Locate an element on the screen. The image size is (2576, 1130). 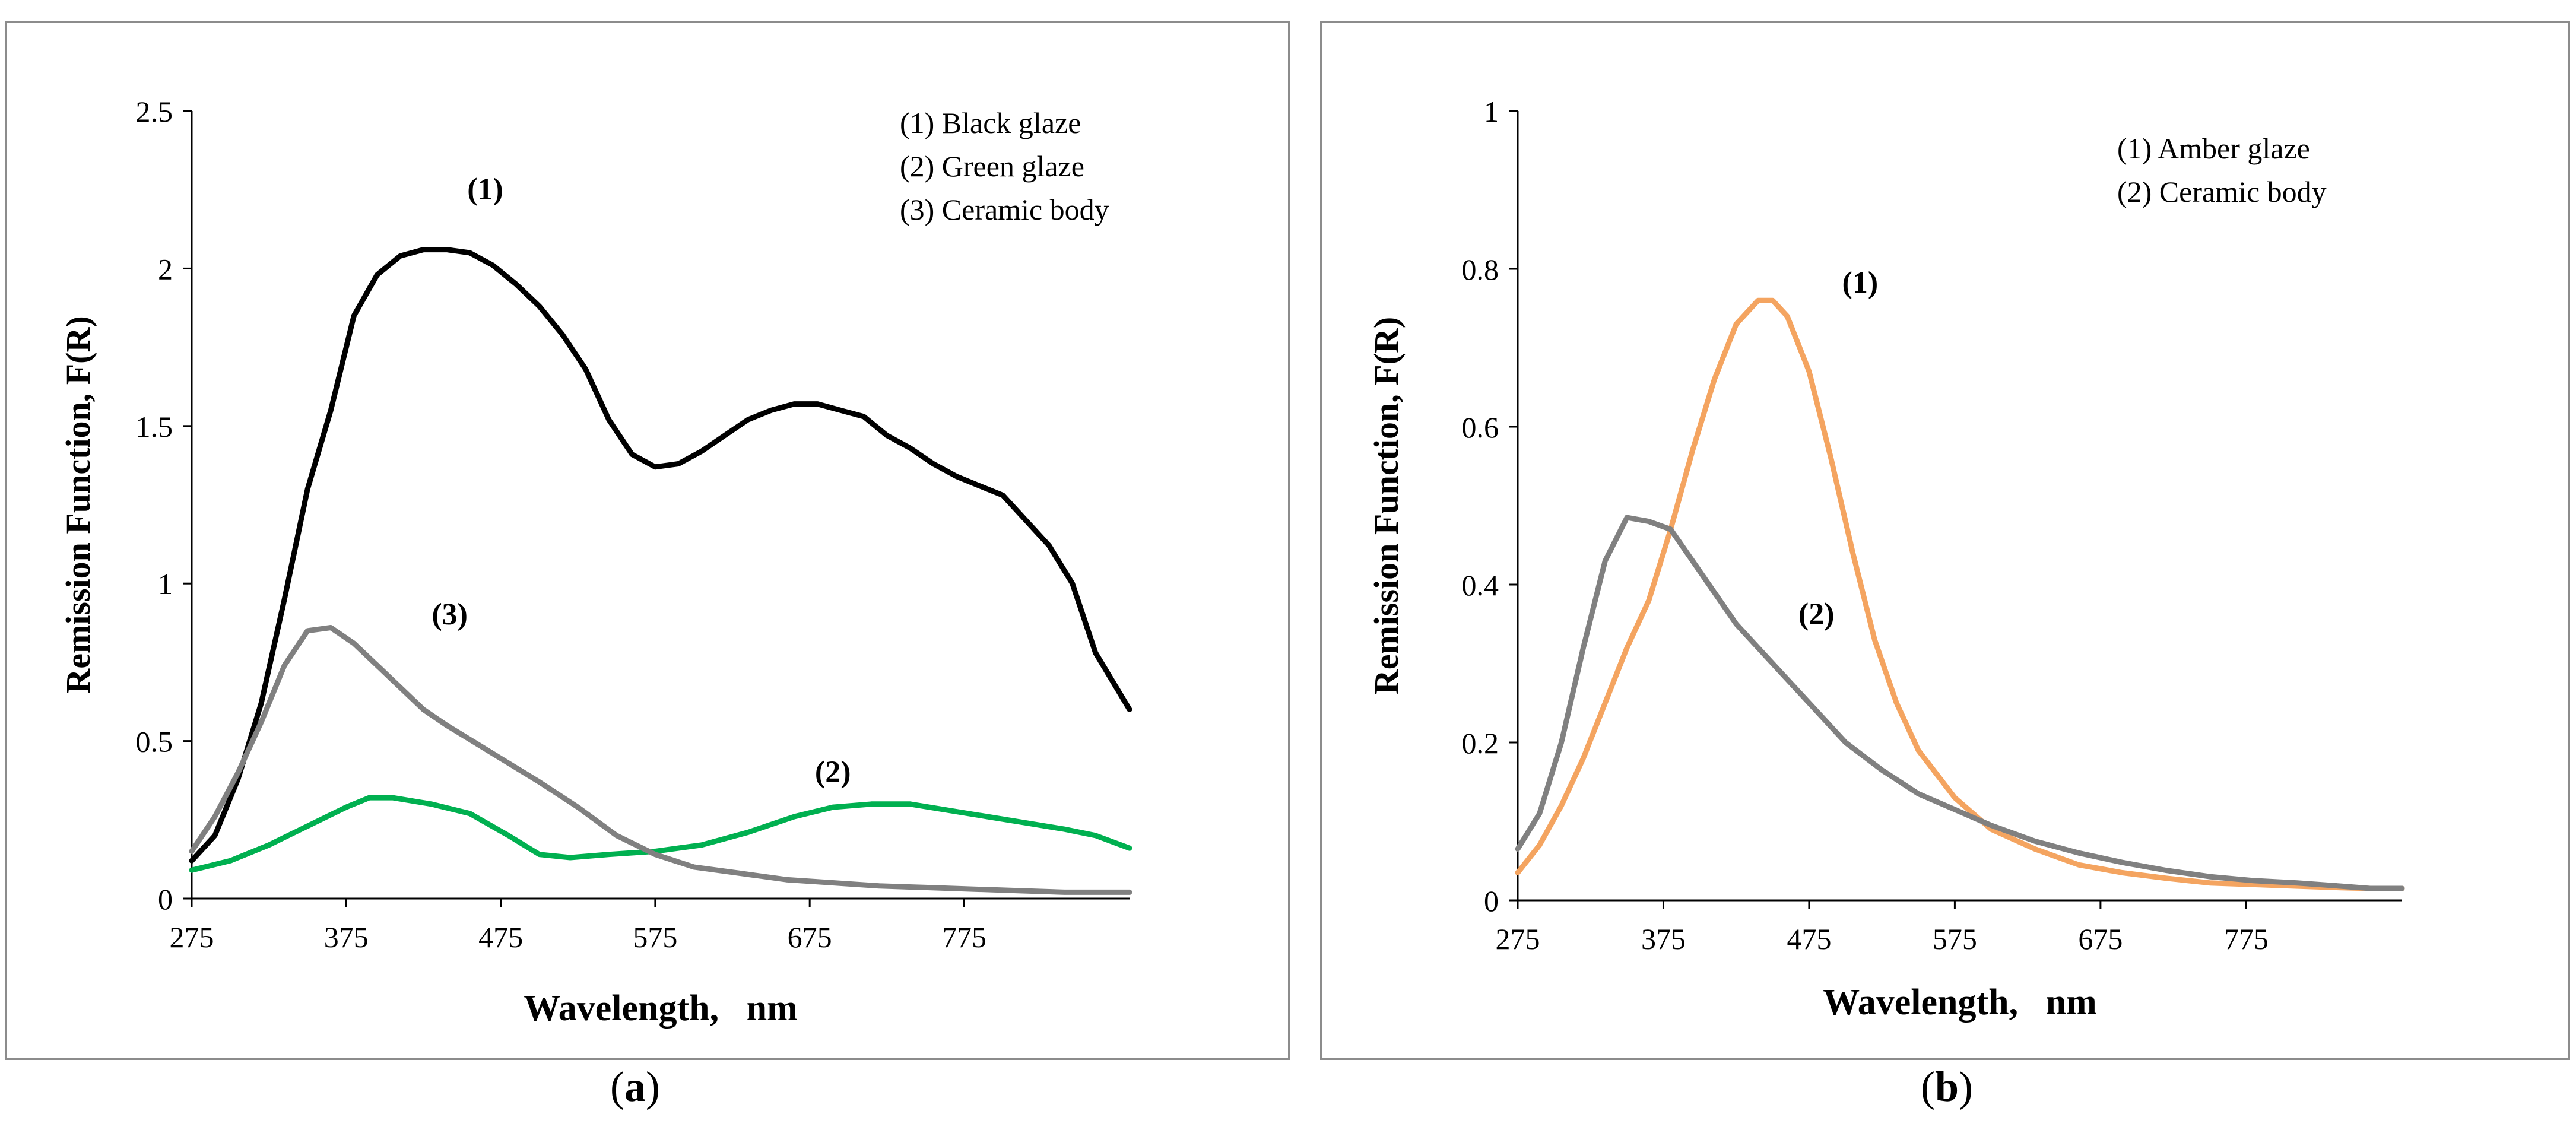
caption-letter-a: a is located at coordinates (635, 1086).